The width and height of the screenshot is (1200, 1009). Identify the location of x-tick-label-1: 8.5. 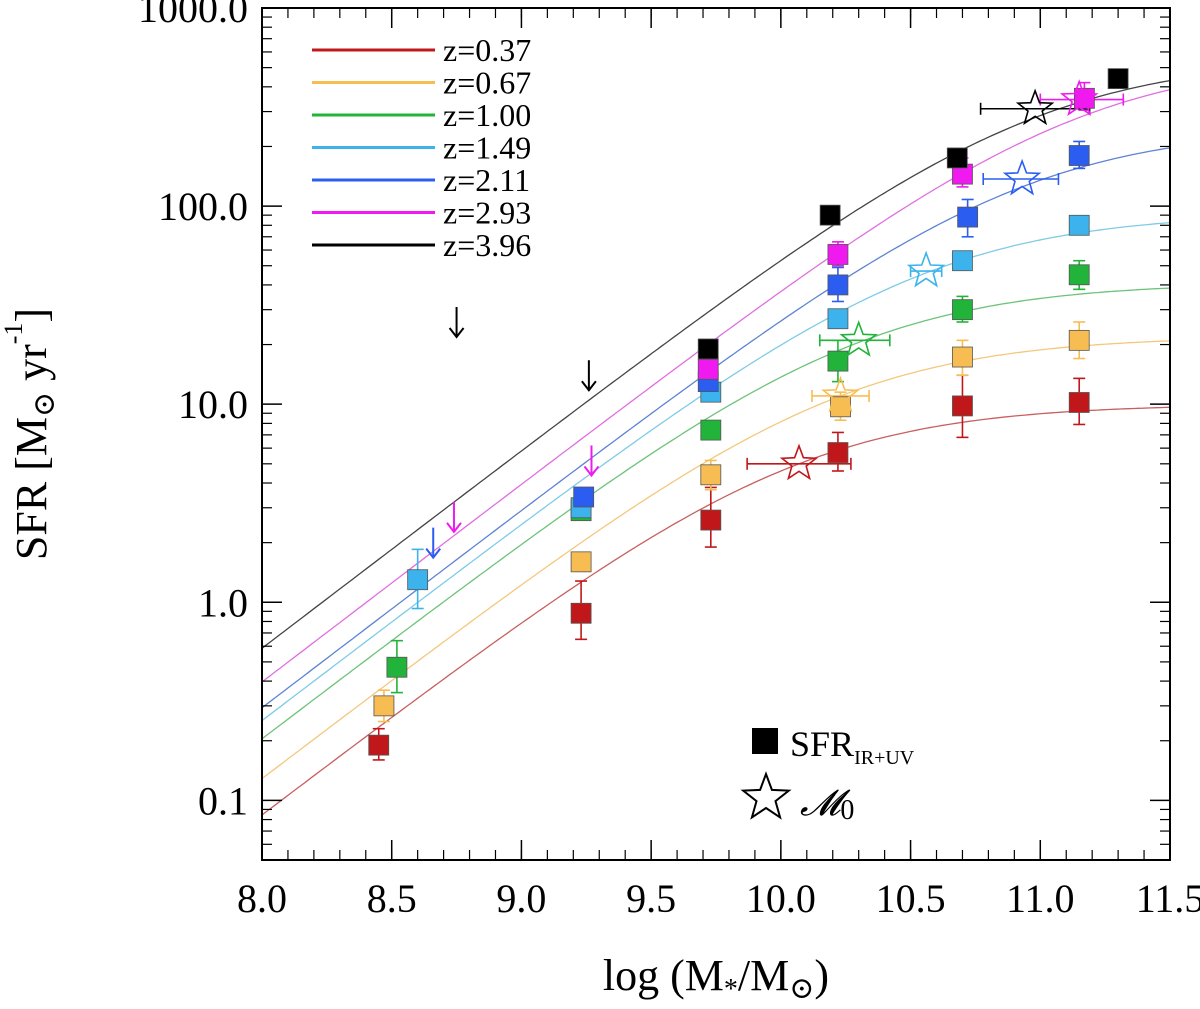
(392, 898).